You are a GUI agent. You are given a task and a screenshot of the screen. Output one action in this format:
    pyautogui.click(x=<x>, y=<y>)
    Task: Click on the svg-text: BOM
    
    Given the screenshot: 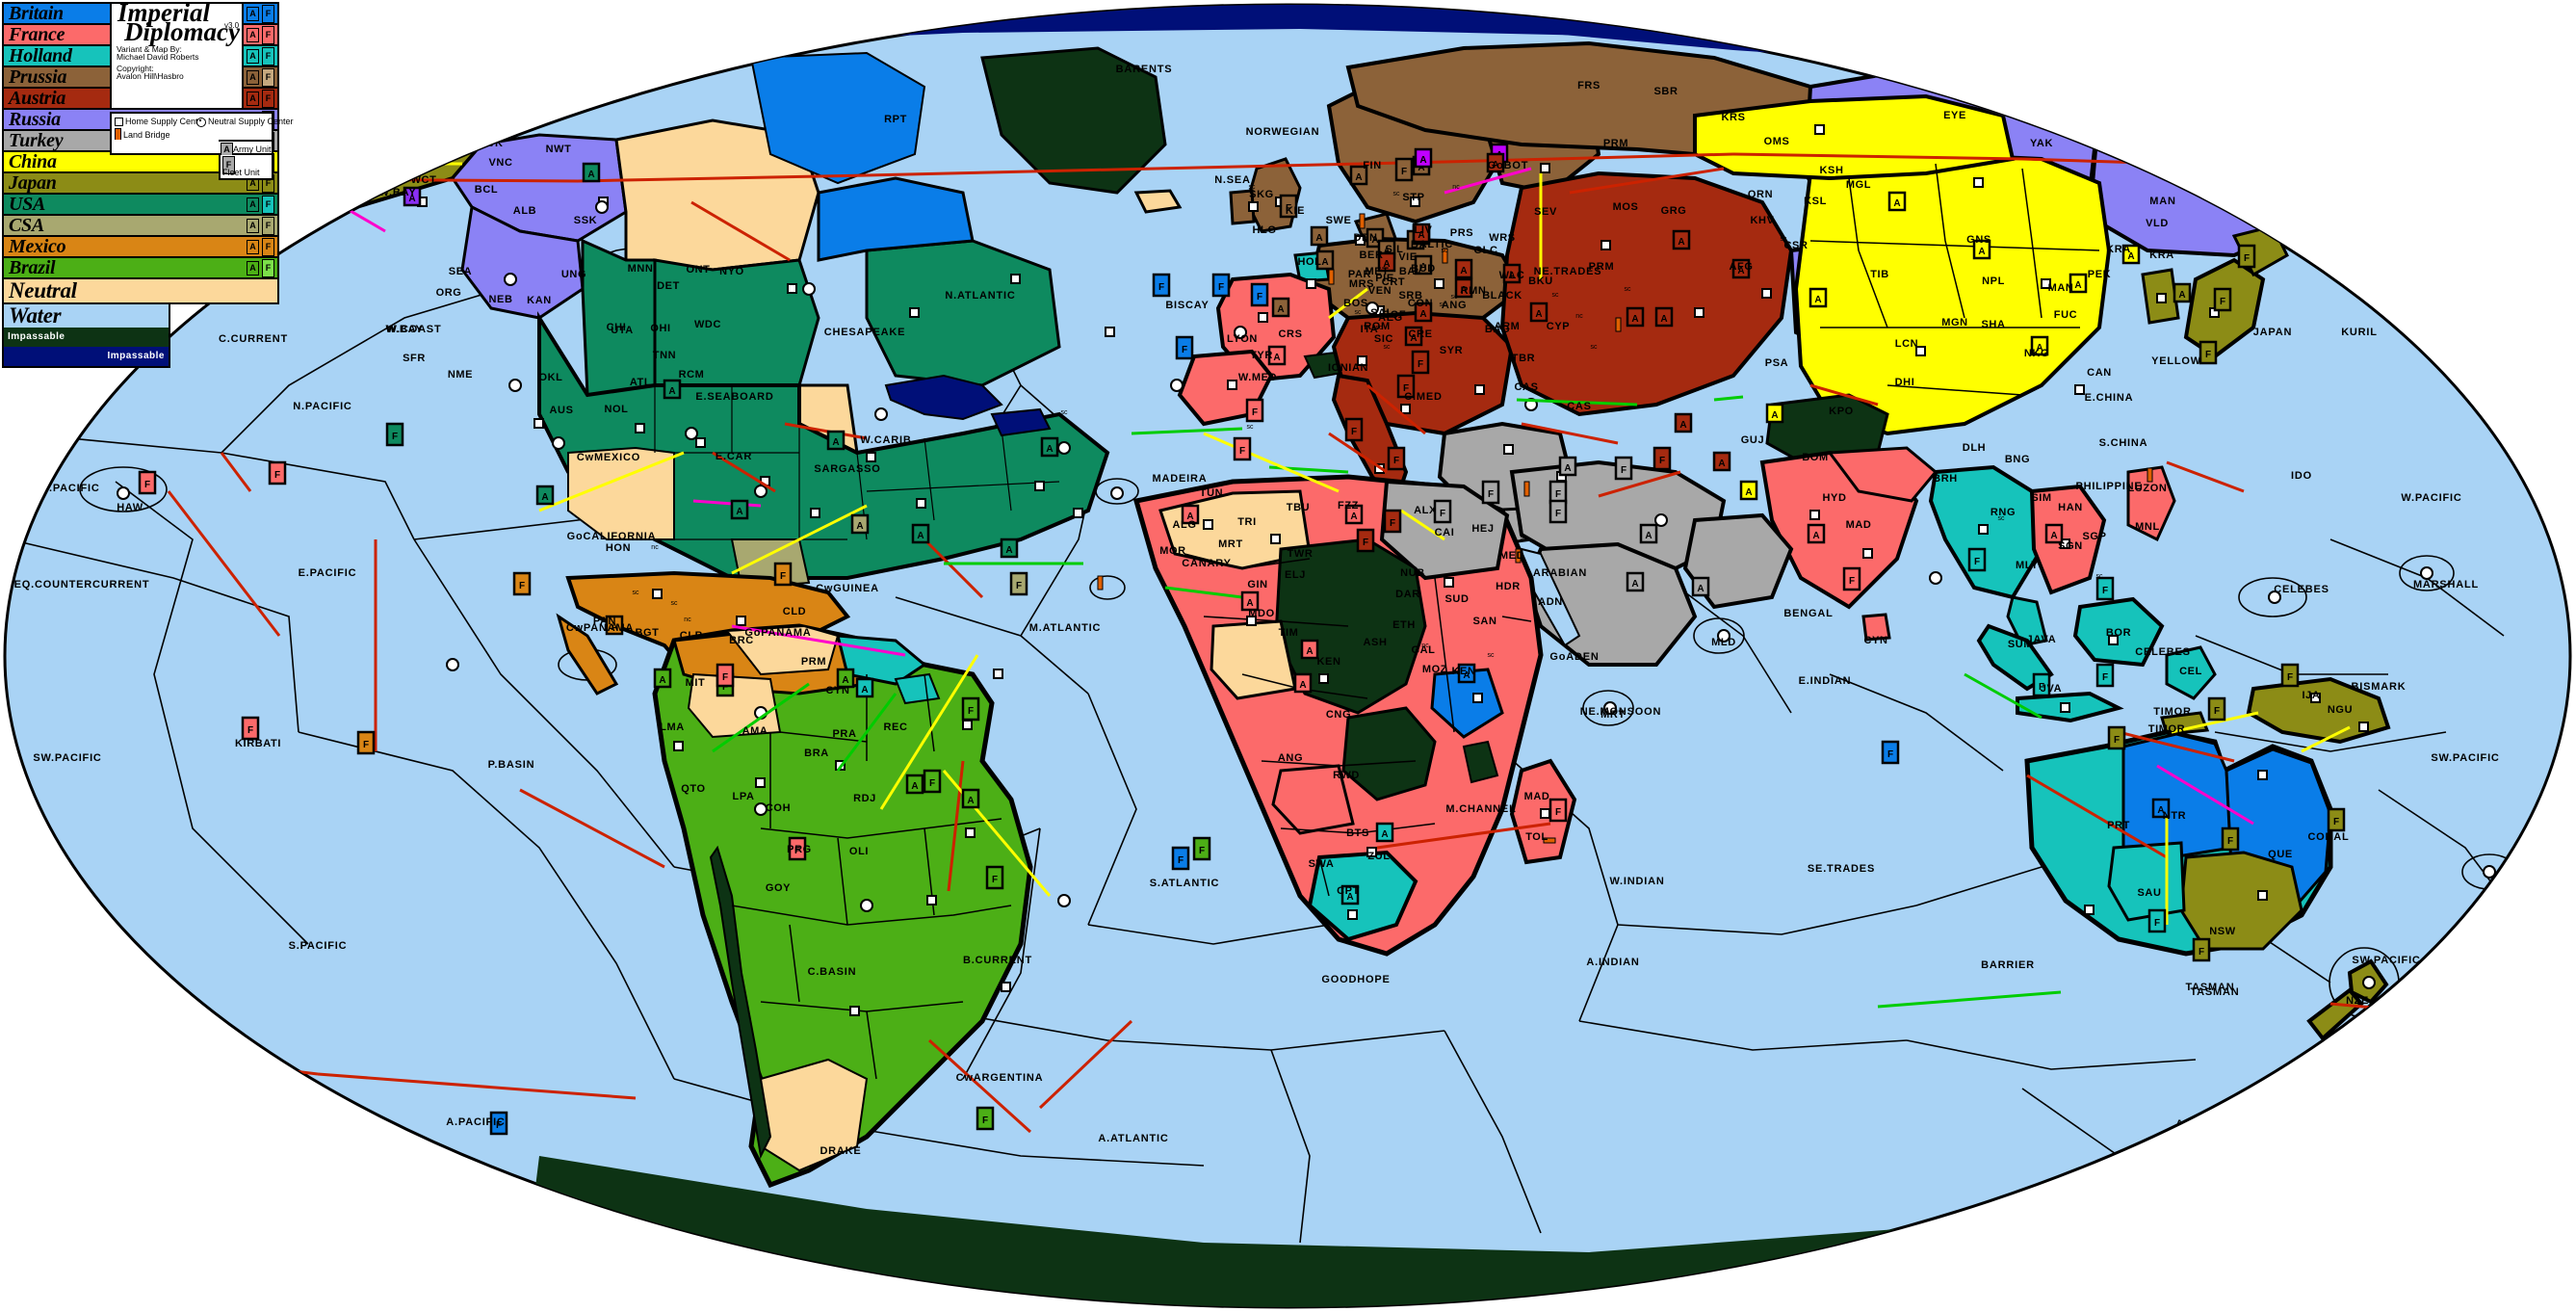 What is the action you would take?
    pyautogui.click(x=1815, y=457)
    